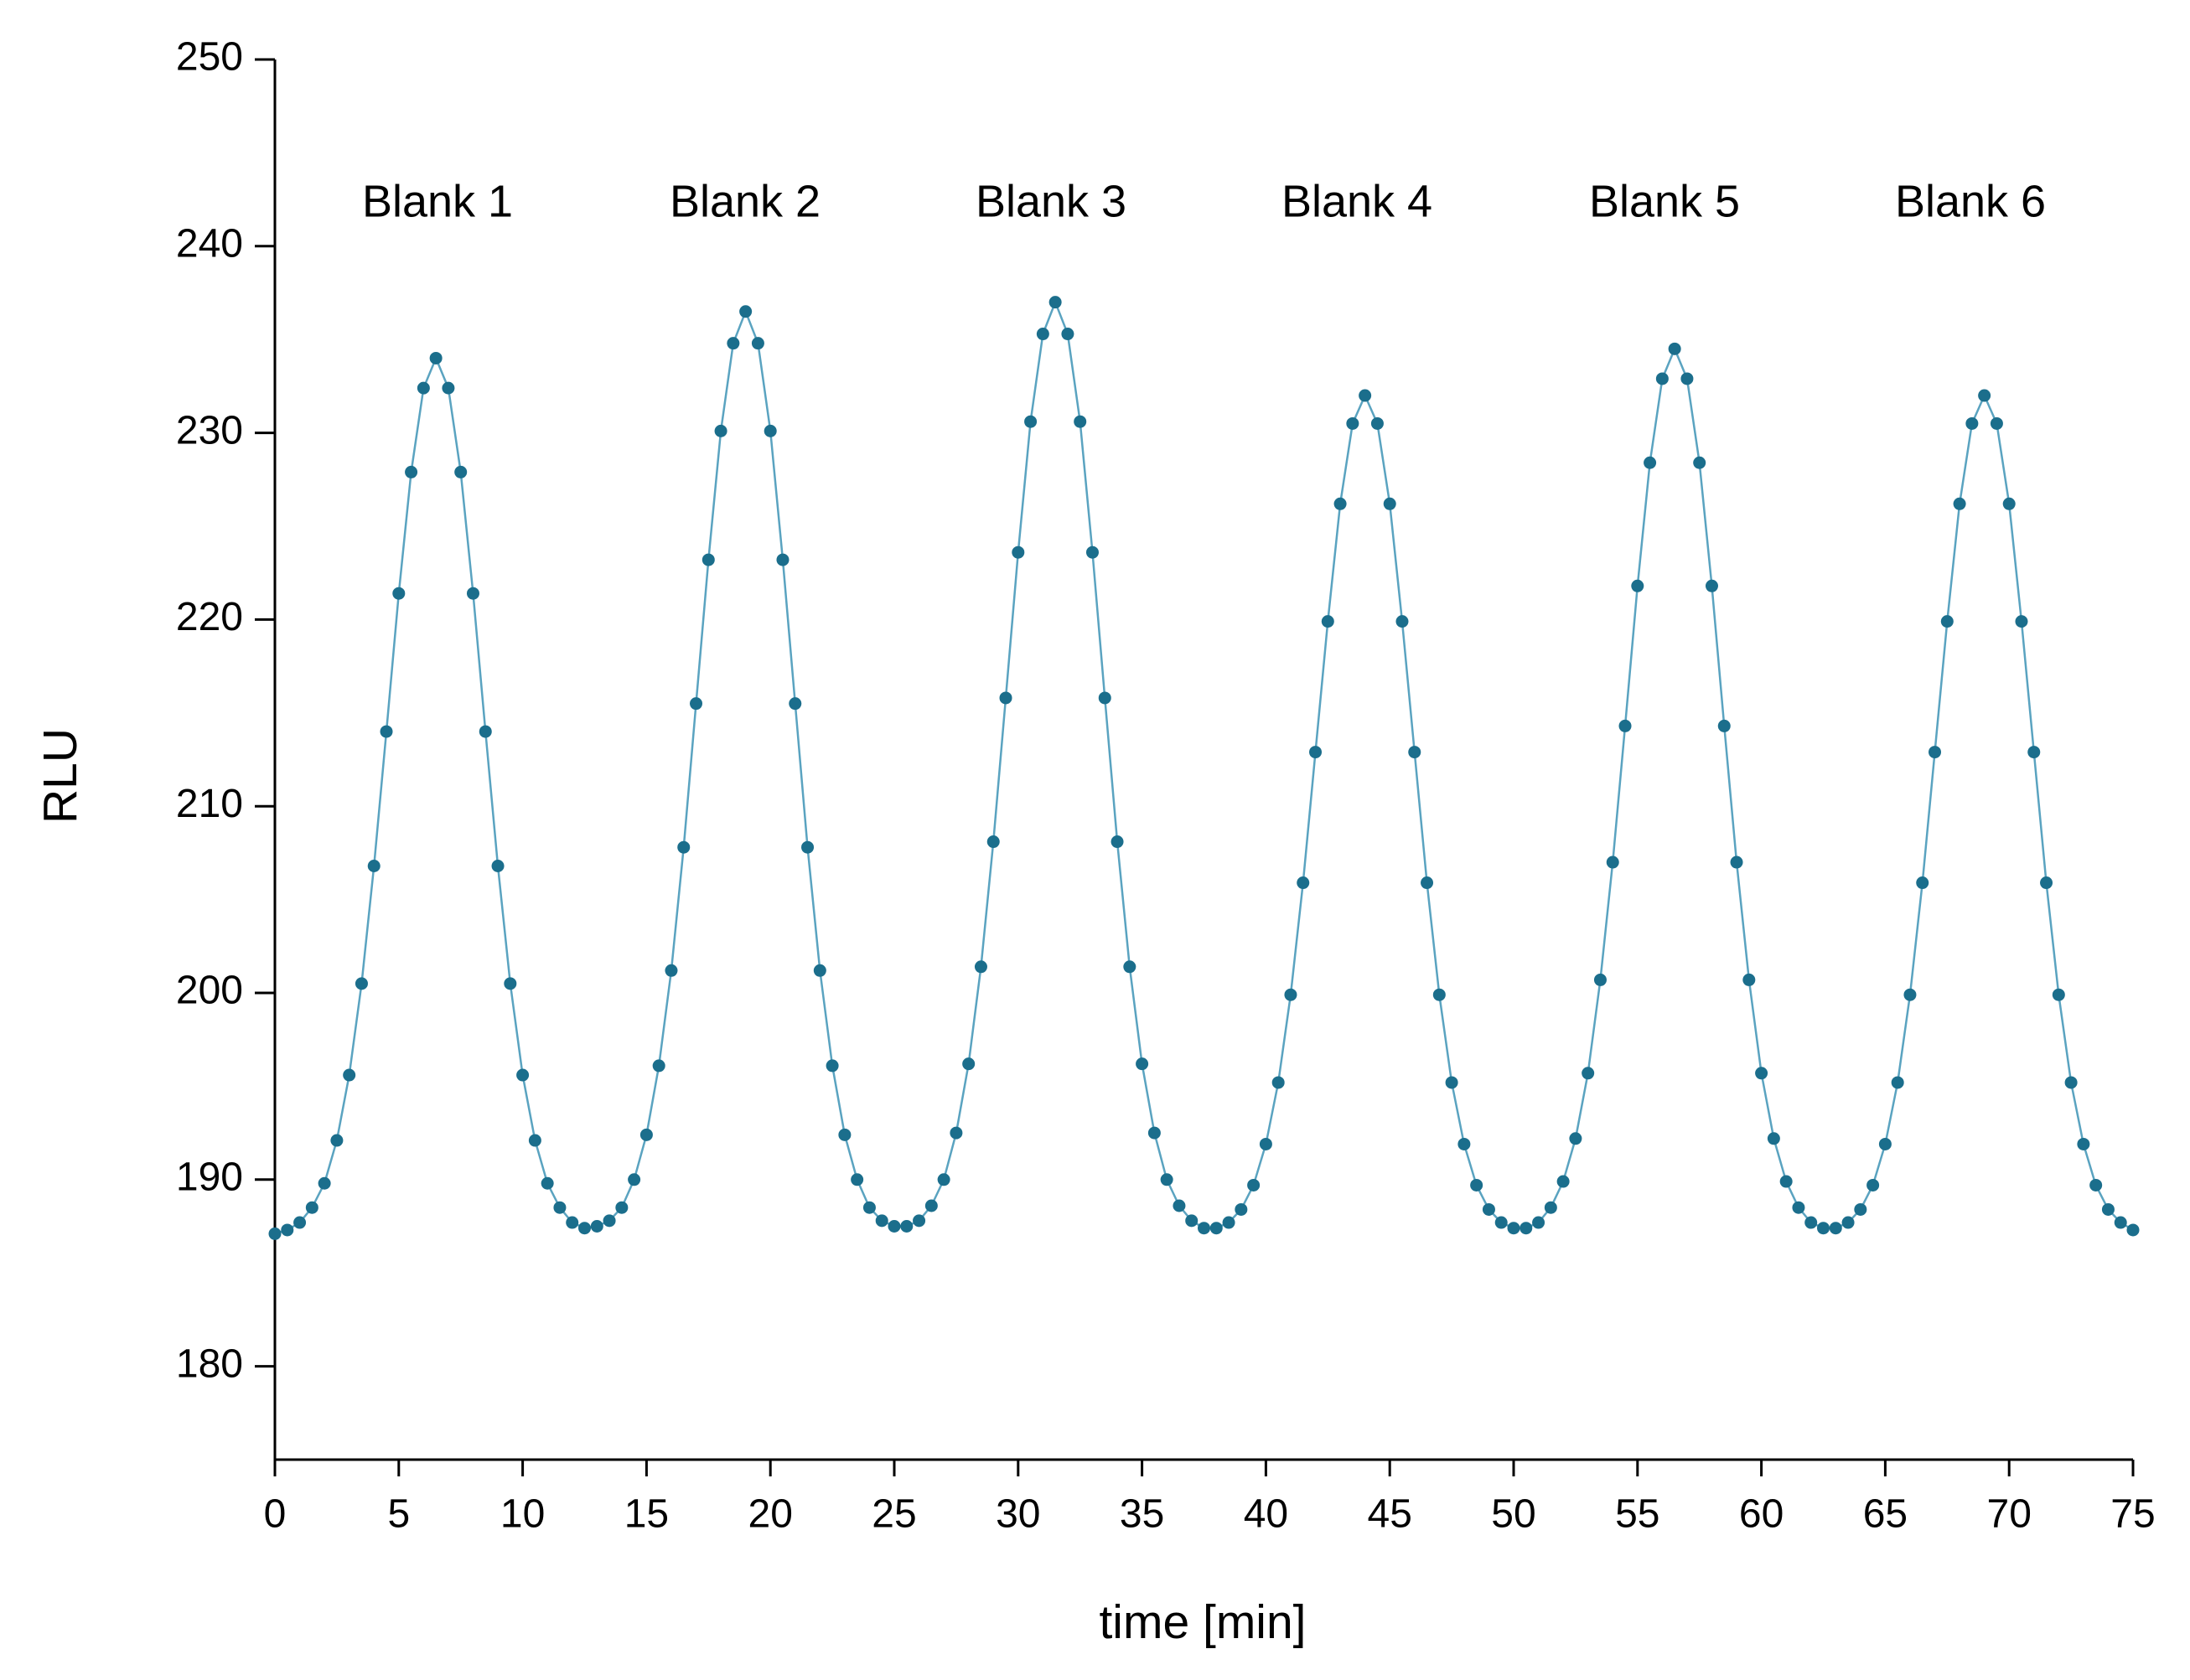  Describe the element at coordinates (275, 1514) in the screenshot. I see `x-tick-label: 0` at that location.